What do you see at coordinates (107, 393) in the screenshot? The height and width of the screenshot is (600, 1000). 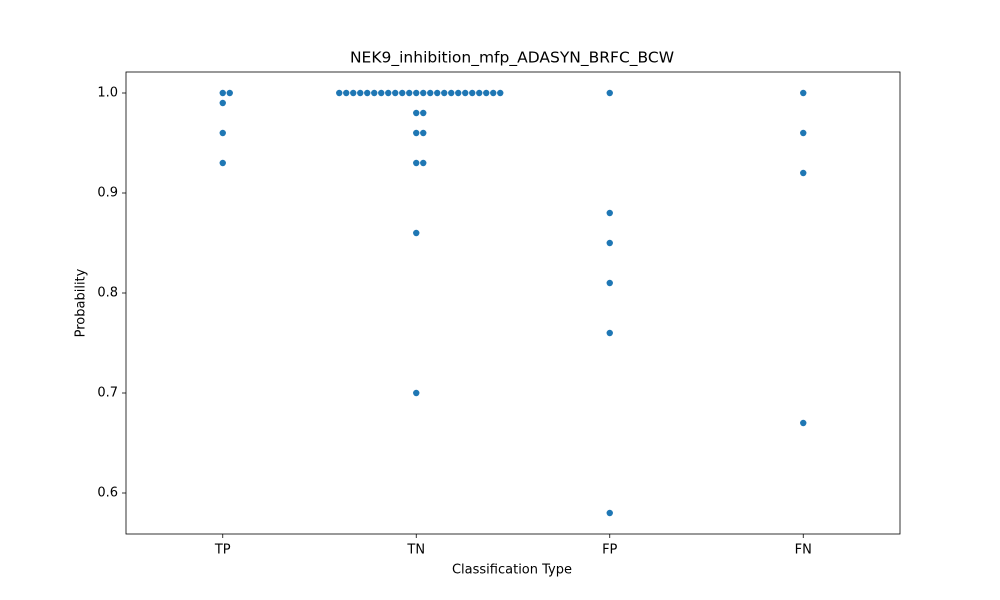 I see `y-tick-label: 0.7` at bounding box center [107, 393].